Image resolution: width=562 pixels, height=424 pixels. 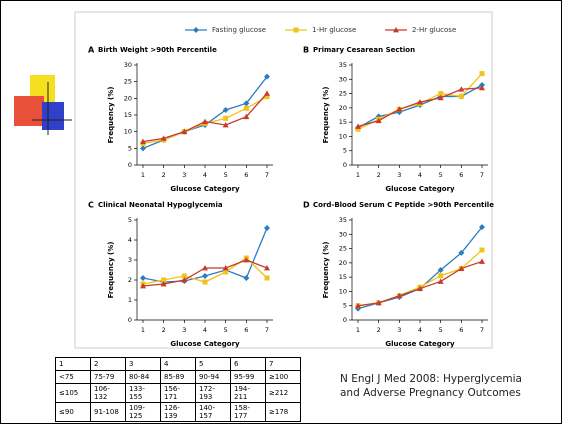 What do you see at coordinates (91, 50) in the screenshot?
I see `panel-label: A` at bounding box center [91, 50].